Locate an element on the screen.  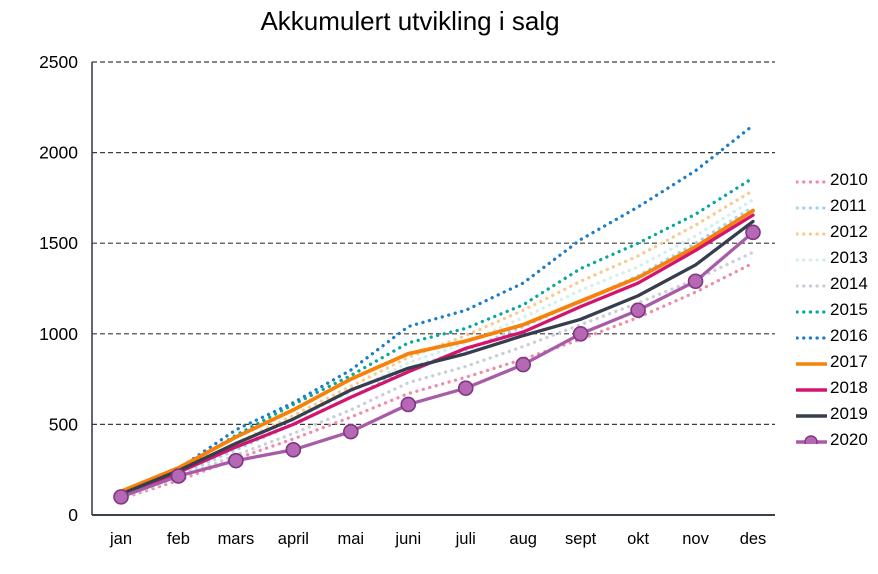
legend-swatch-2015-icon is located at coordinates (811, 312).